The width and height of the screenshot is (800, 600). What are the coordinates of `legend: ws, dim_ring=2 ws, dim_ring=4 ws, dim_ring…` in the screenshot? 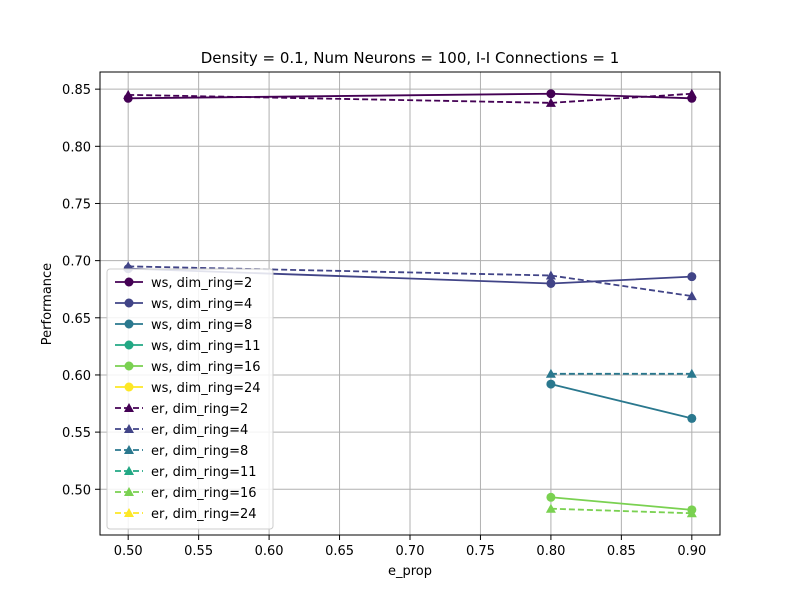 It's located at (190, 399).